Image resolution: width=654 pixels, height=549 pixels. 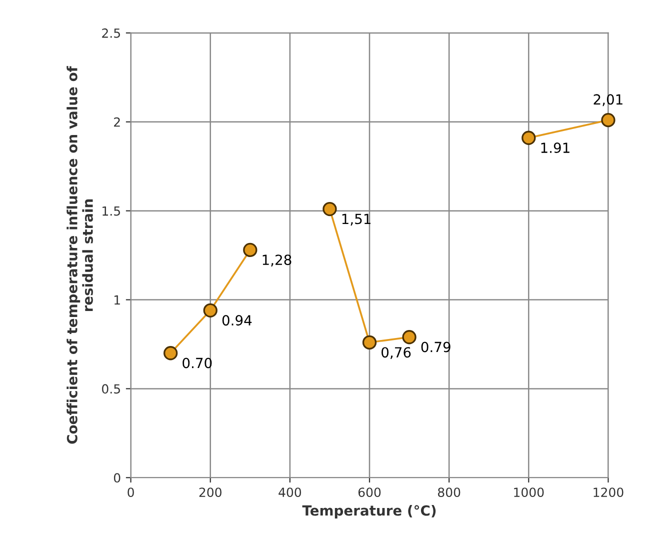 What do you see at coordinates (449, 493) in the screenshot?
I see `x-tick-label: 800` at bounding box center [449, 493].